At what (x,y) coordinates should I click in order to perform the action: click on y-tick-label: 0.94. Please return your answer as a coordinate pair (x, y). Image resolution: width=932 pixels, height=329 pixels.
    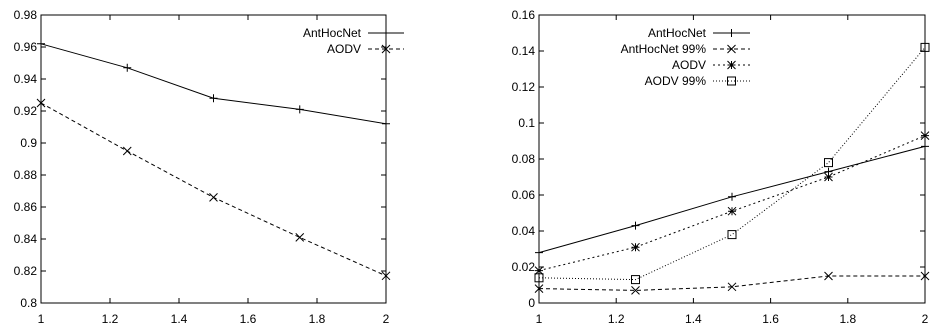
    Looking at the image, I should click on (26, 79).